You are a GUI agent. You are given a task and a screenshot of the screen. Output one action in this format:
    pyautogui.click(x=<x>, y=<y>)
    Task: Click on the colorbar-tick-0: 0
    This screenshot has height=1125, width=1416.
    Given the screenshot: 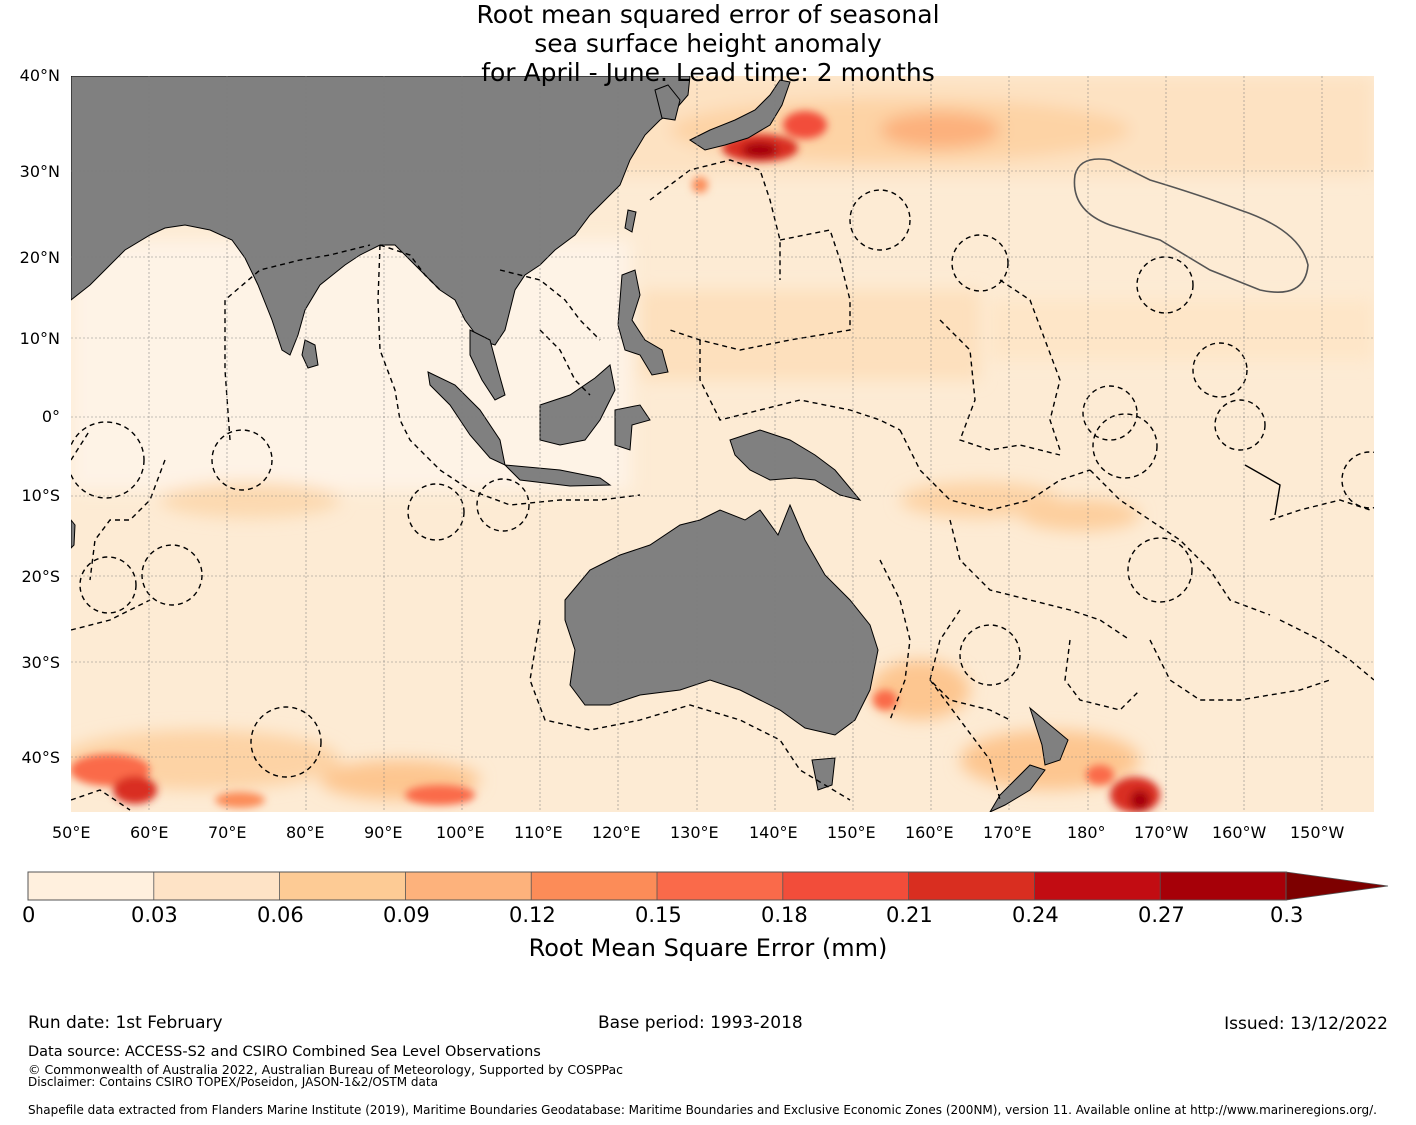 What is the action you would take?
    pyautogui.click(x=29, y=915)
    